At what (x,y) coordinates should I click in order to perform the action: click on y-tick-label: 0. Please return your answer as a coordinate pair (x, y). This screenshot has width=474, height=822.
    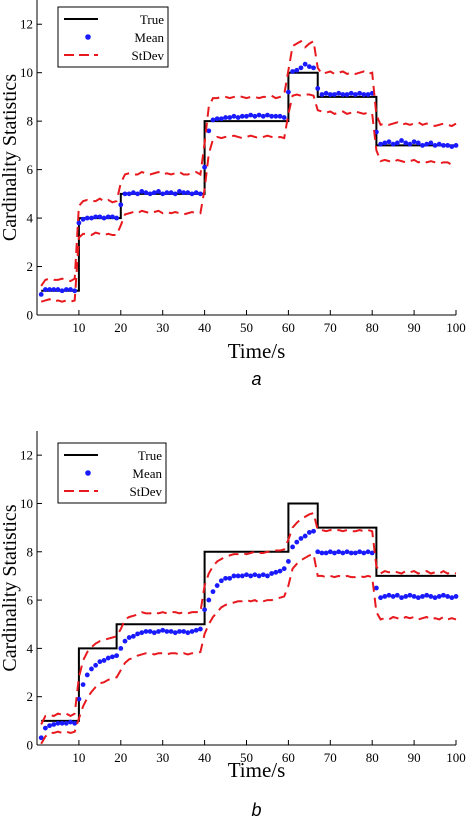
    Looking at the image, I should click on (30, 315).